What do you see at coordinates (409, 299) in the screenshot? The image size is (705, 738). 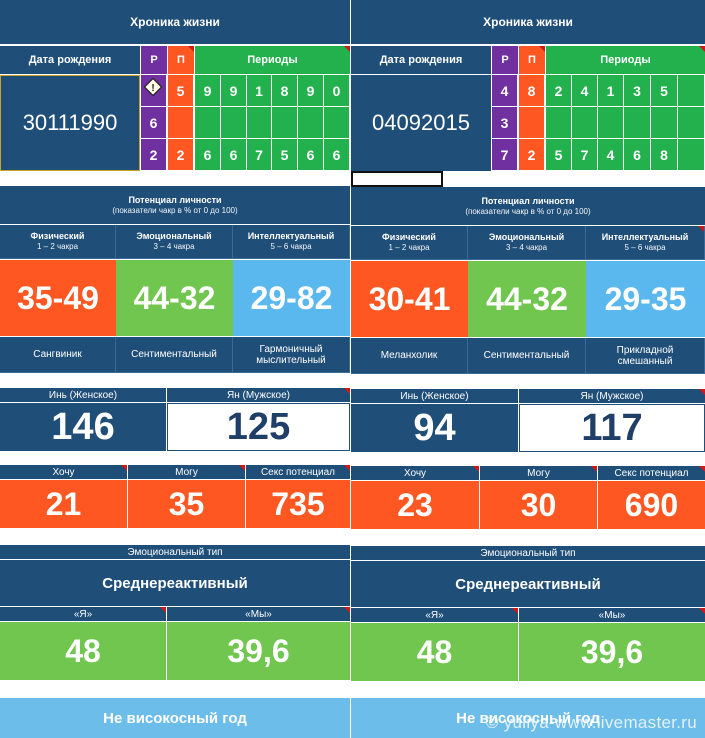 I see `physical-value: 30-41` at bounding box center [409, 299].